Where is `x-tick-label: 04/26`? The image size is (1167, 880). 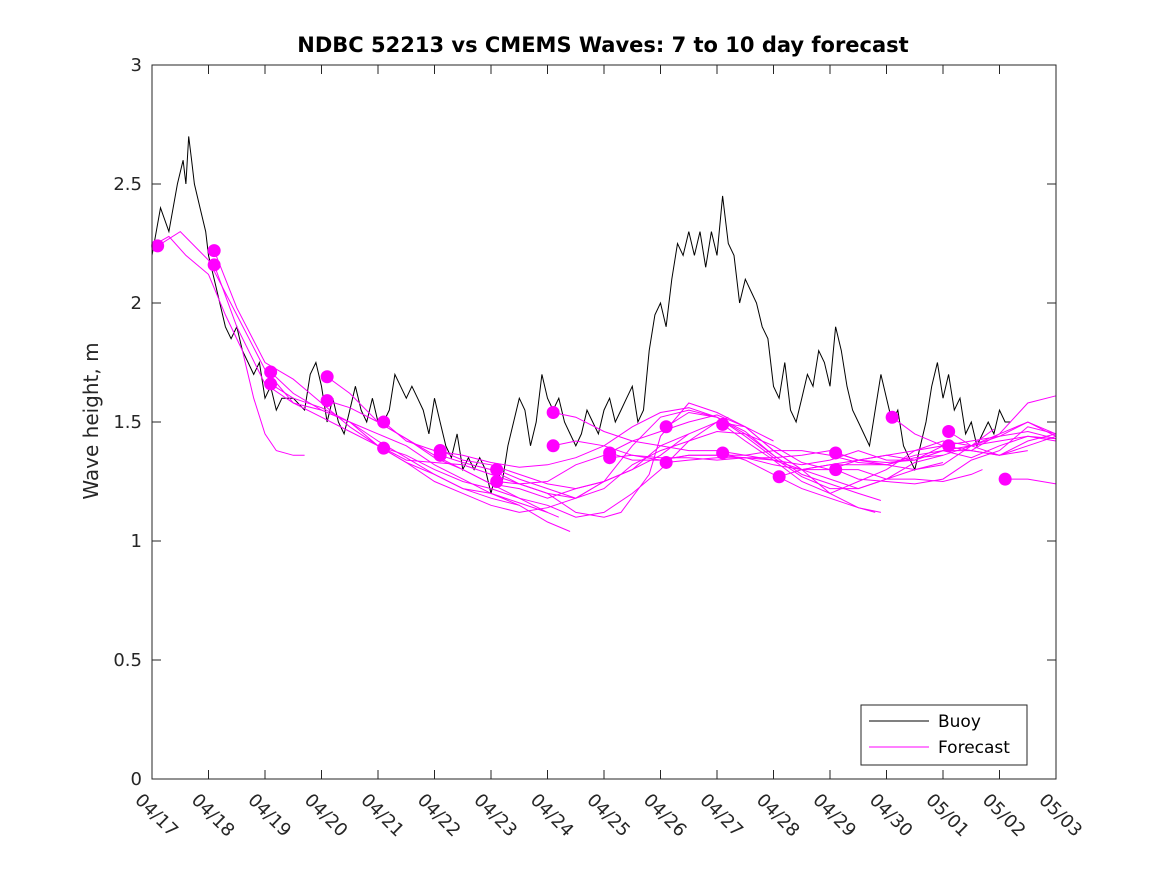 x-tick-label: 04/26 is located at coordinates (665, 816).